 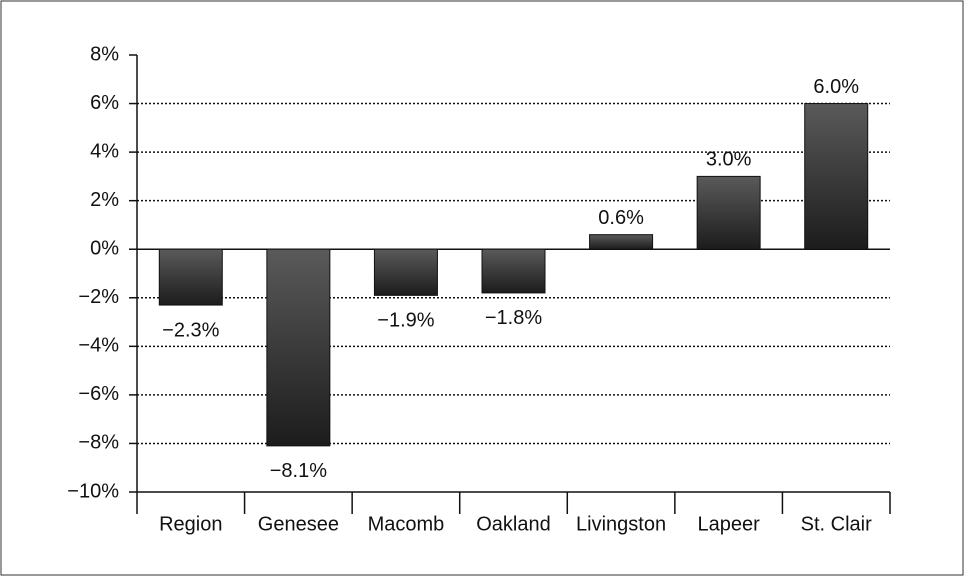 I want to click on y-tick-label: 6%, so click(x=104, y=103).